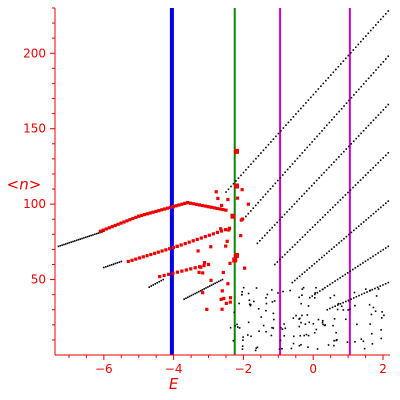 This screenshot has height=400, width=400. Describe the element at coordinates (38, 280) in the screenshot. I see `y-tick-label: 50` at that location.